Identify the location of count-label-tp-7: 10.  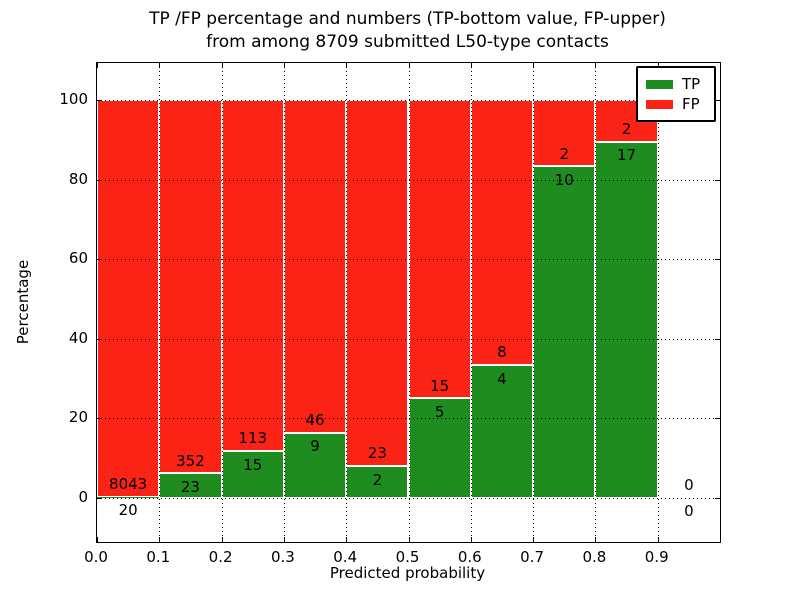
(564, 179).